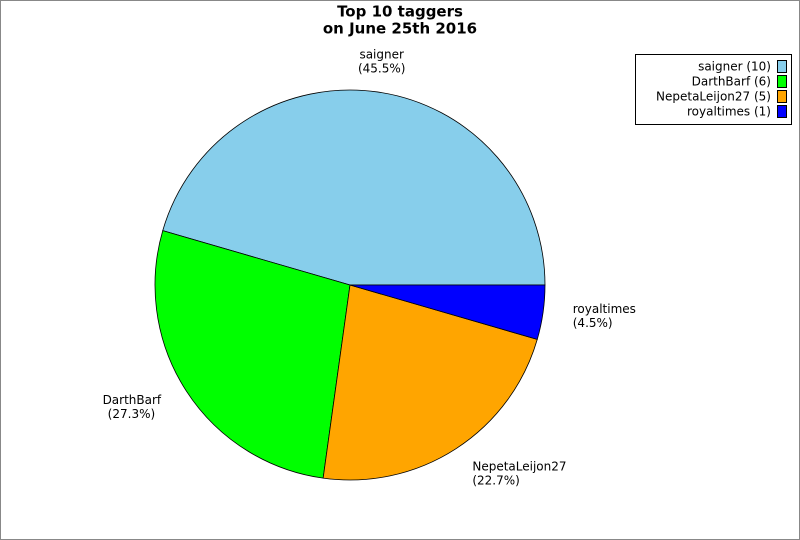 The image size is (800, 540). What do you see at coordinates (495, 480) in the screenshot?
I see `slice-percent: (22.7%)` at bounding box center [495, 480].